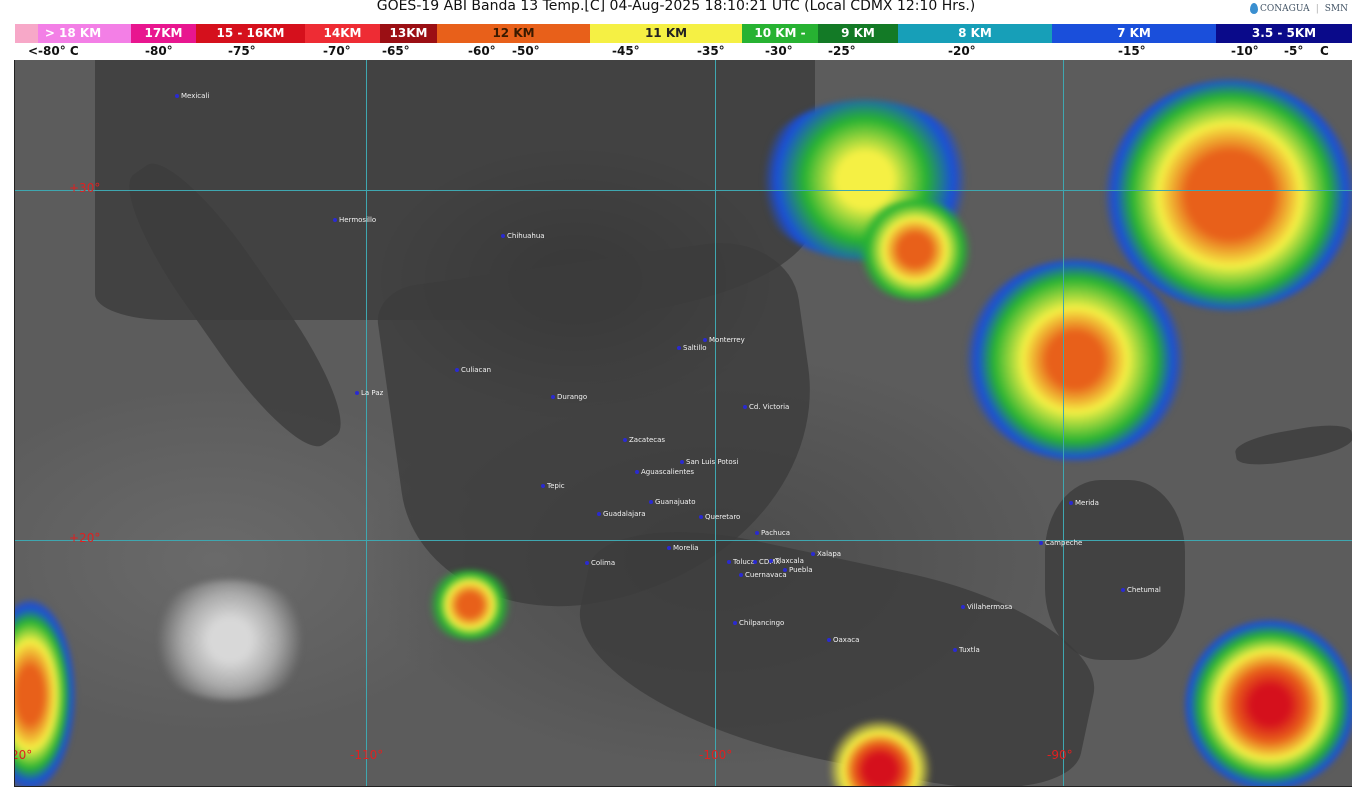 The image size is (1352, 791). What do you see at coordinates (250, 33) in the screenshot?
I see `legend-band: 15 - 16KM` at bounding box center [250, 33].